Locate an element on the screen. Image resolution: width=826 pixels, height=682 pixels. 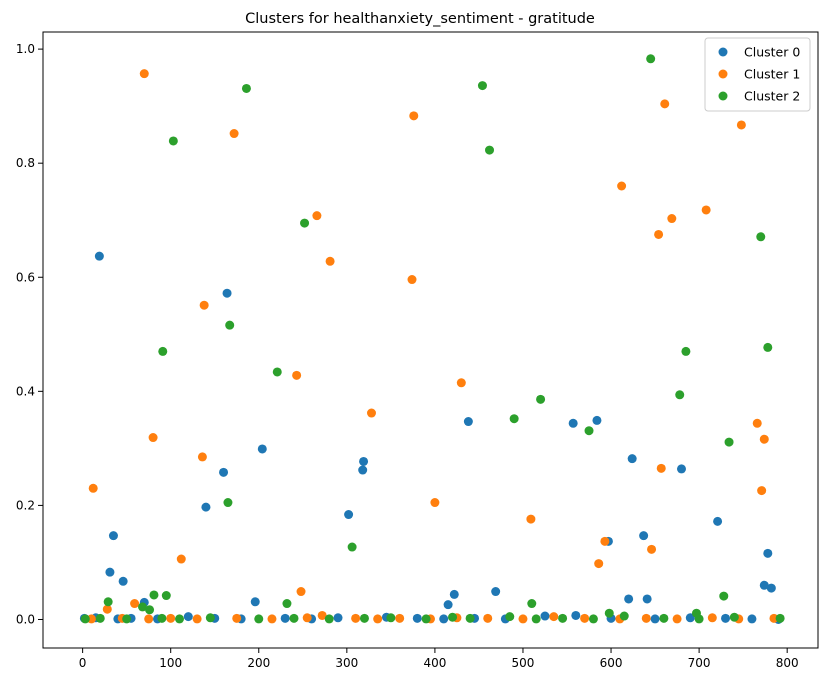
y-tick-label: 0.0 is located at coordinates (25, 619).